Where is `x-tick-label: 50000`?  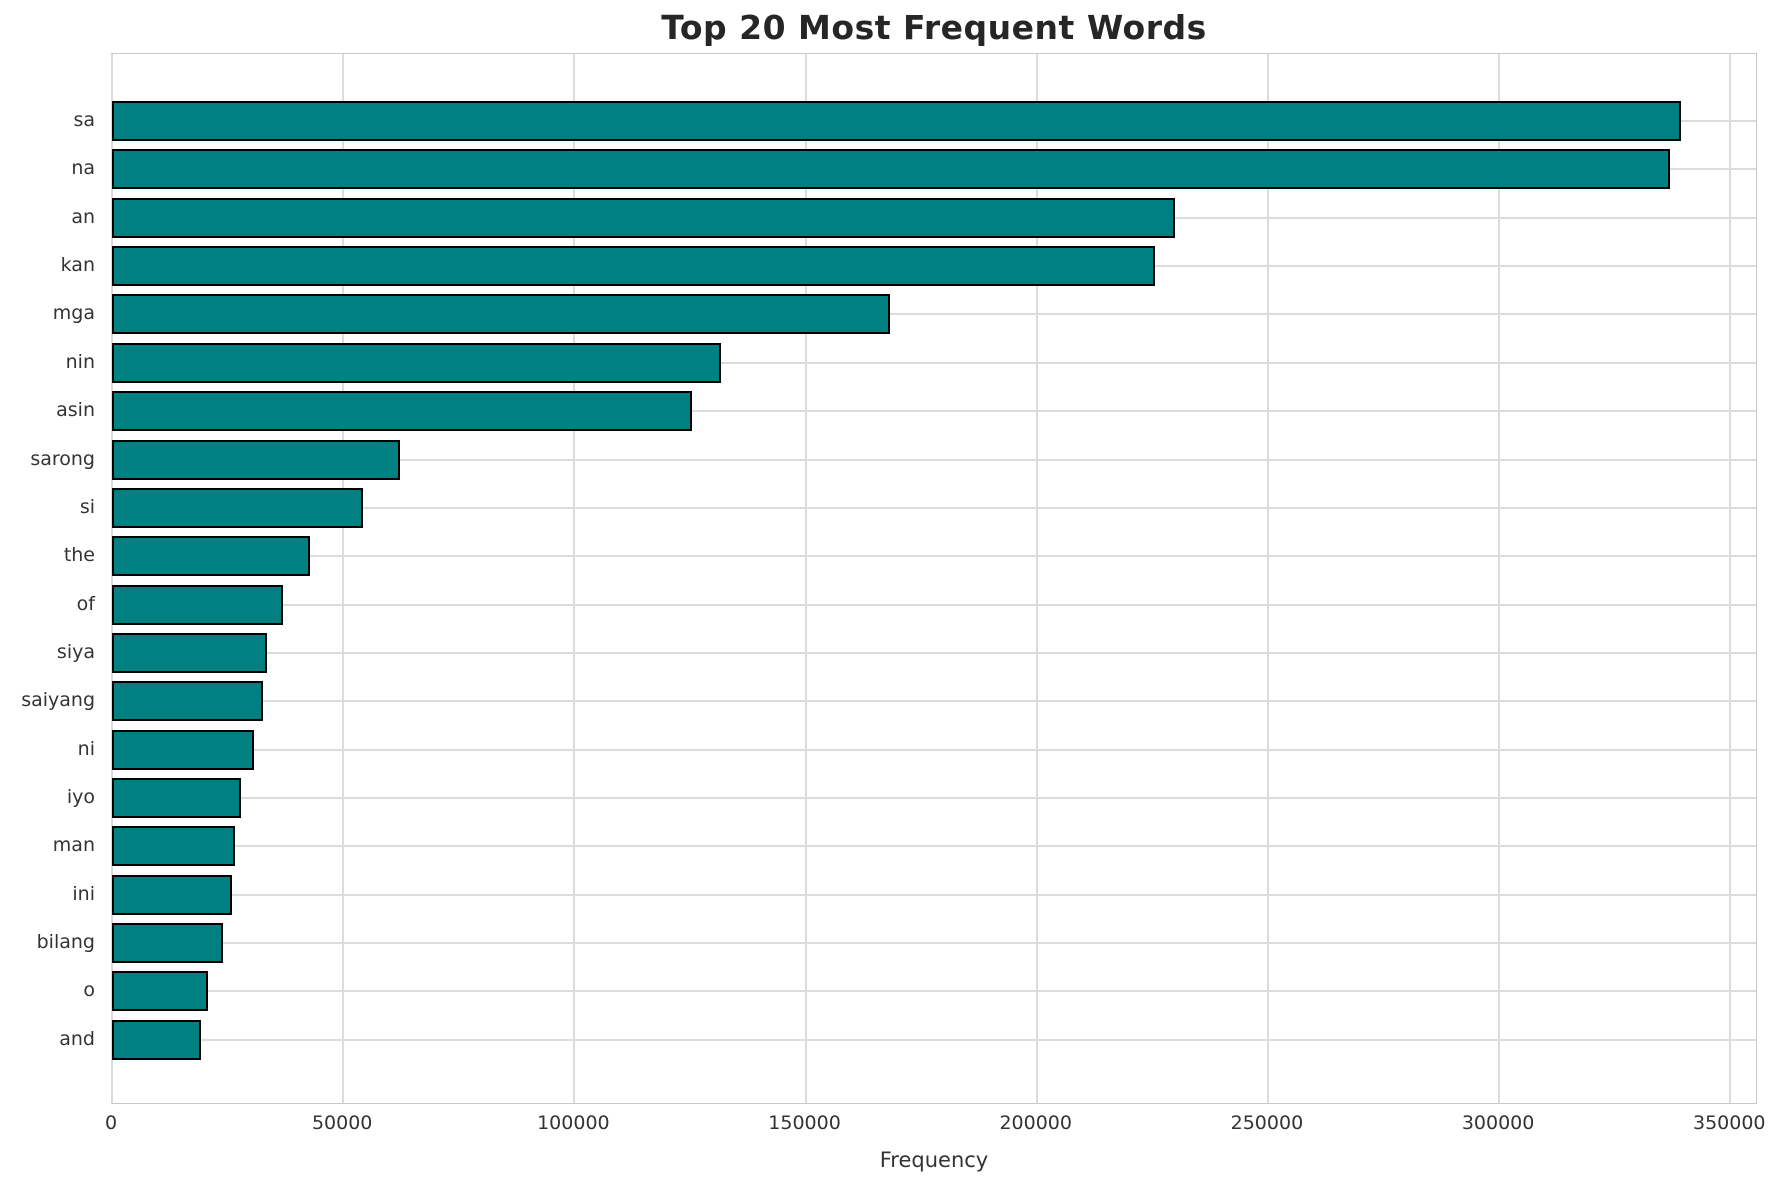 x-tick-label: 50000 is located at coordinates (342, 1123).